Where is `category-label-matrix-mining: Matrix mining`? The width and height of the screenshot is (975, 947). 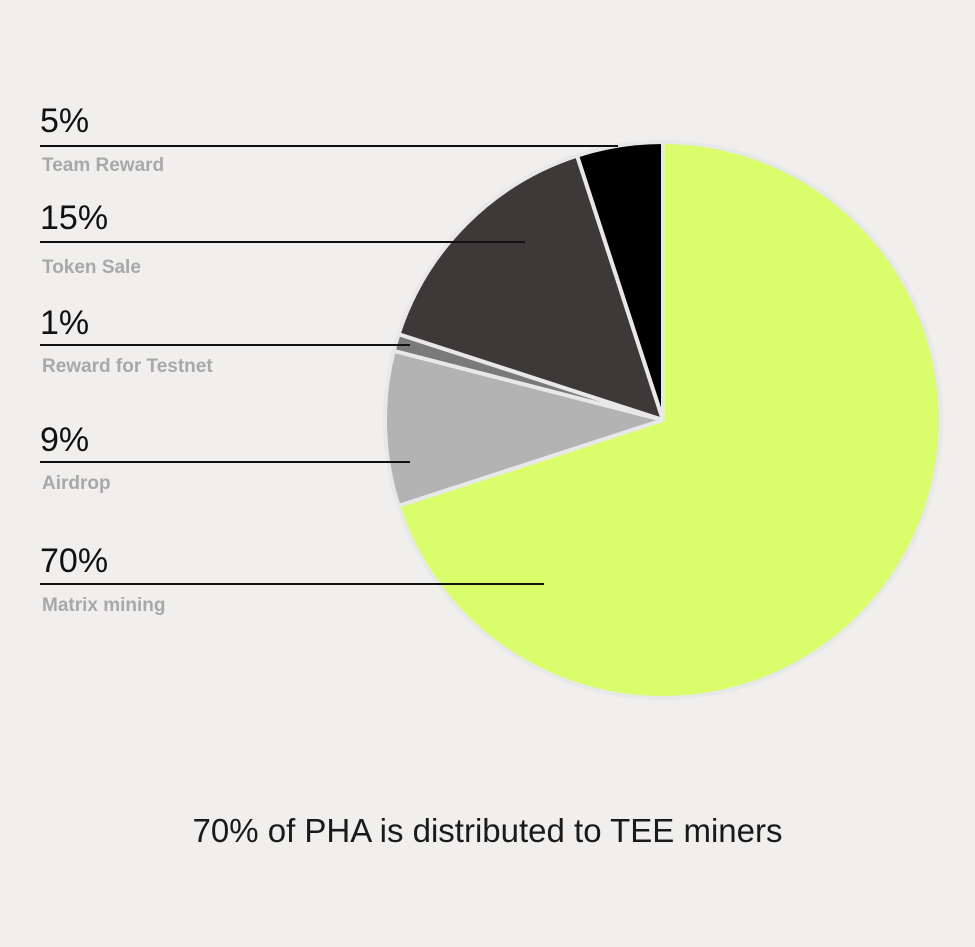
category-label-matrix-mining: Matrix mining is located at coordinates (104, 605).